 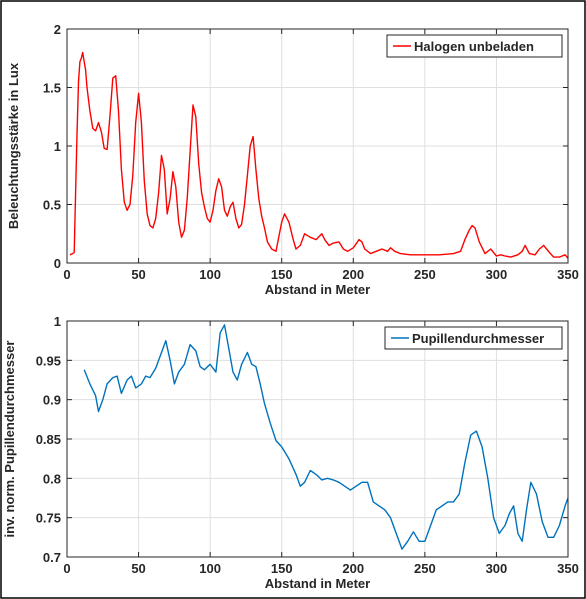 I want to click on y-axis-label: Beleuchtungsstärke in Lux, so click(x=13, y=145).